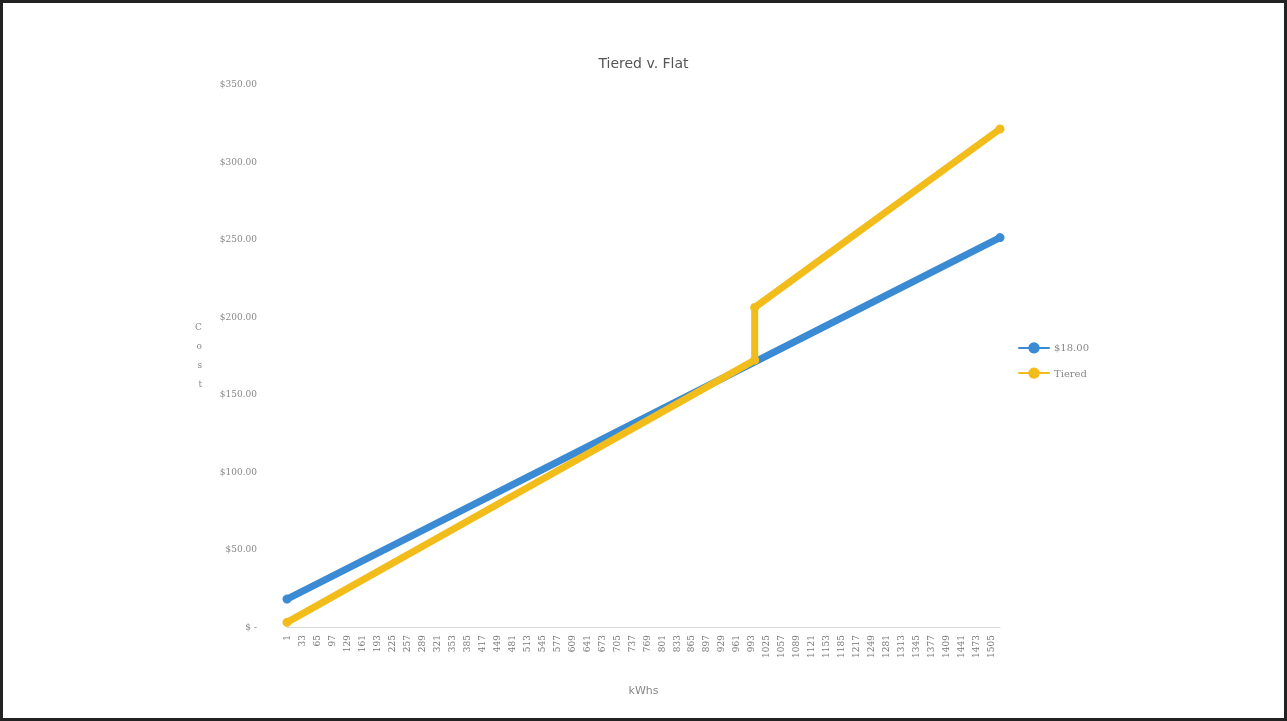  I want to click on x-tick-label: 321, so click(436, 644).